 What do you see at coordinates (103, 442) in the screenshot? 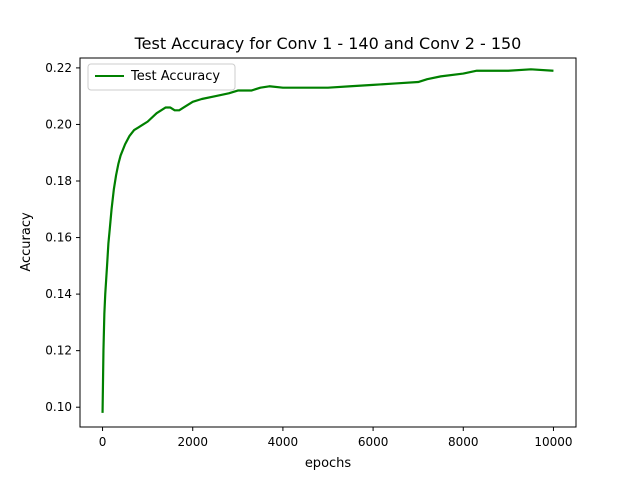
I see `x-tick-label: 0` at bounding box center [103, 442].